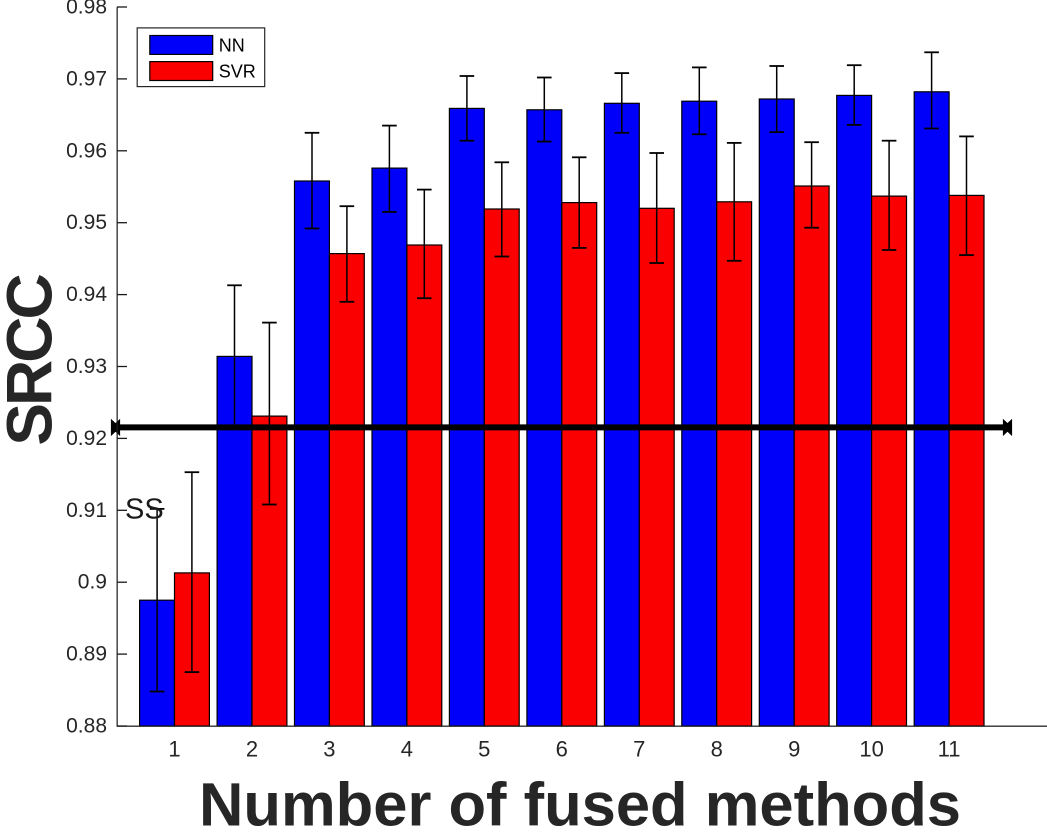 This screenshot has height=832, width=1047. Describe the element at coordinates (86, 438) in the screenshot. I see `svg-text: 0.92` at that location.